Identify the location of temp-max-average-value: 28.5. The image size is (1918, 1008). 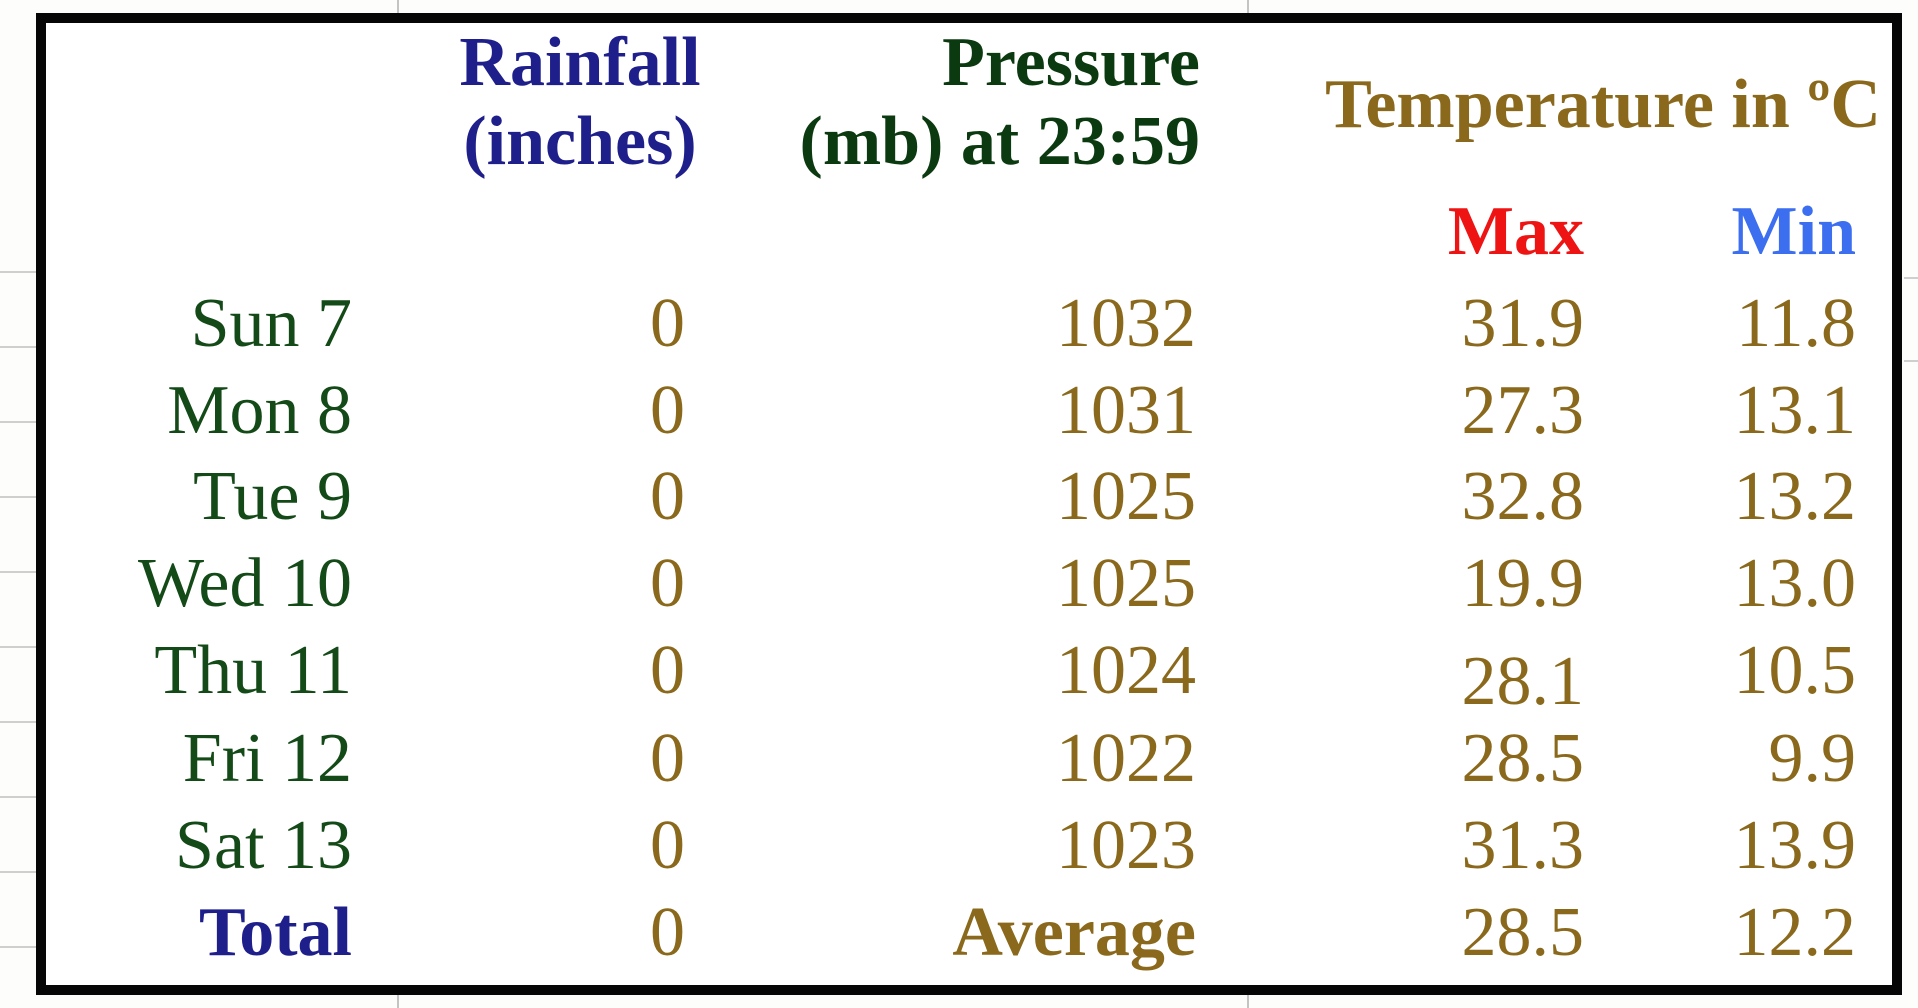
(1523, 932).